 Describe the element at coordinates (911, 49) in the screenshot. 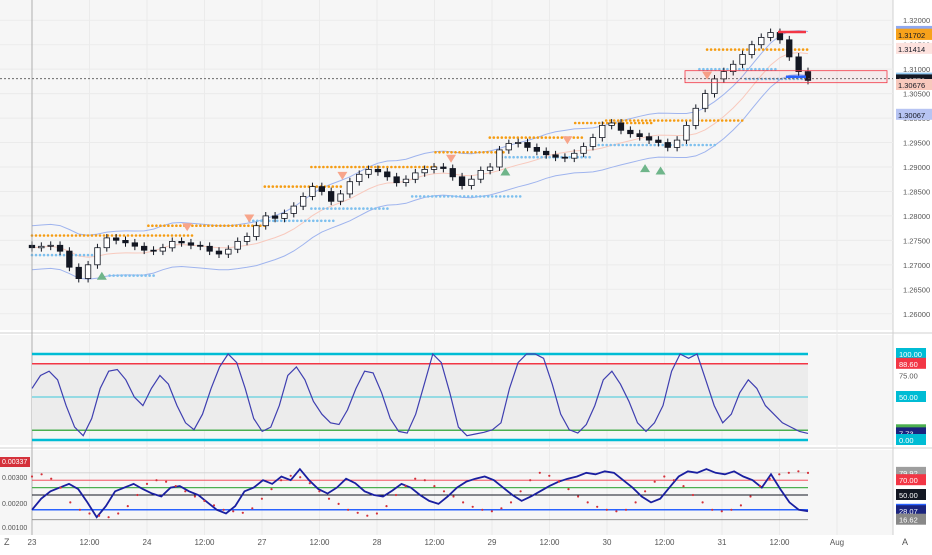

I see `price-badge-label: 1.31414` at that location.